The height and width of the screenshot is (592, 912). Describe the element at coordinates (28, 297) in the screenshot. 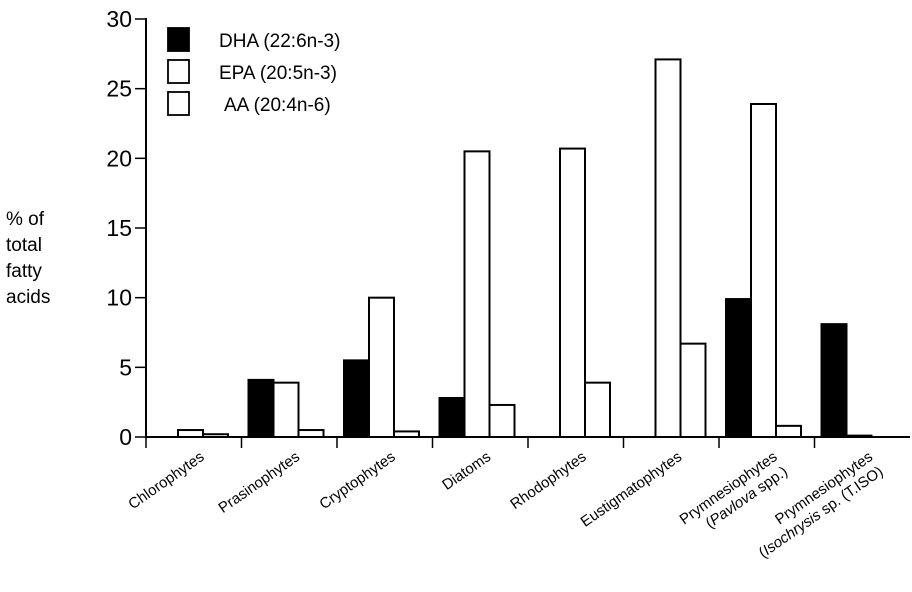

I see `y-axis-title-line: acids` at that location.